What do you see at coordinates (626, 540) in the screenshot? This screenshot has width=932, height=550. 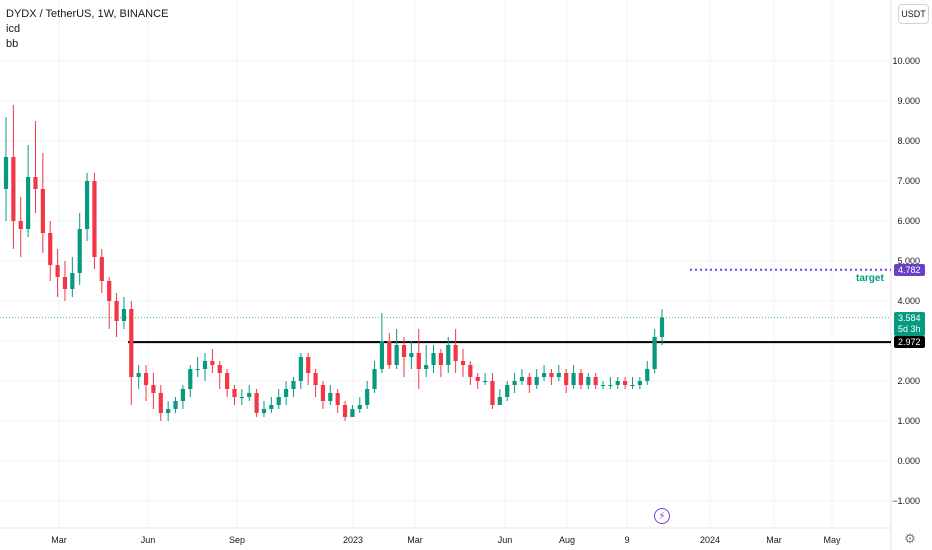 I see `x-tick-label: 9` at bounding box center [626, 540].